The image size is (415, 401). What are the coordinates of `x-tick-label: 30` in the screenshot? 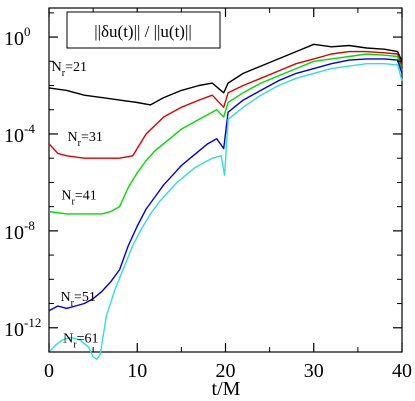 It's located at (314, 371).